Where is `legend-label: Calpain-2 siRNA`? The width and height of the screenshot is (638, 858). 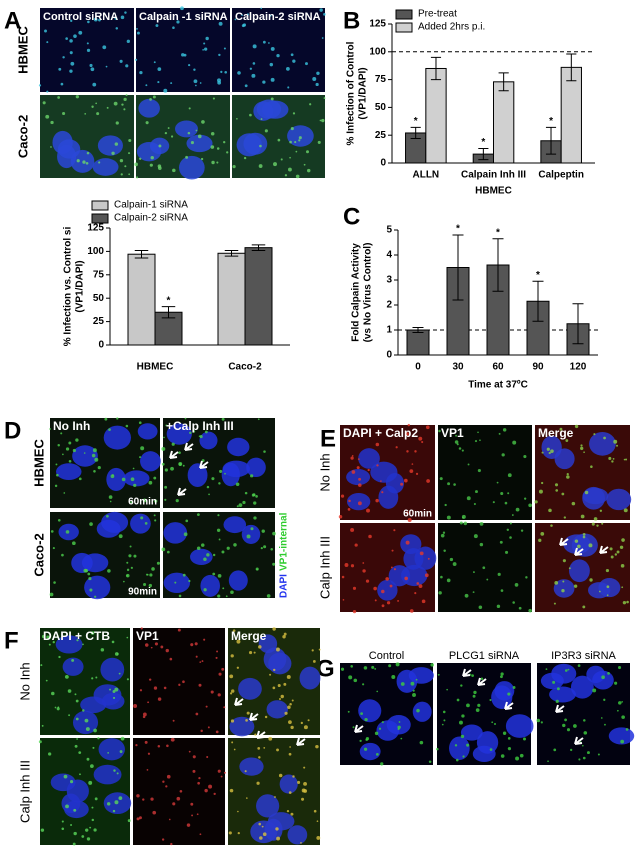 legend-label: Calpain-2 siRNA is located at coordinates (151, 218).